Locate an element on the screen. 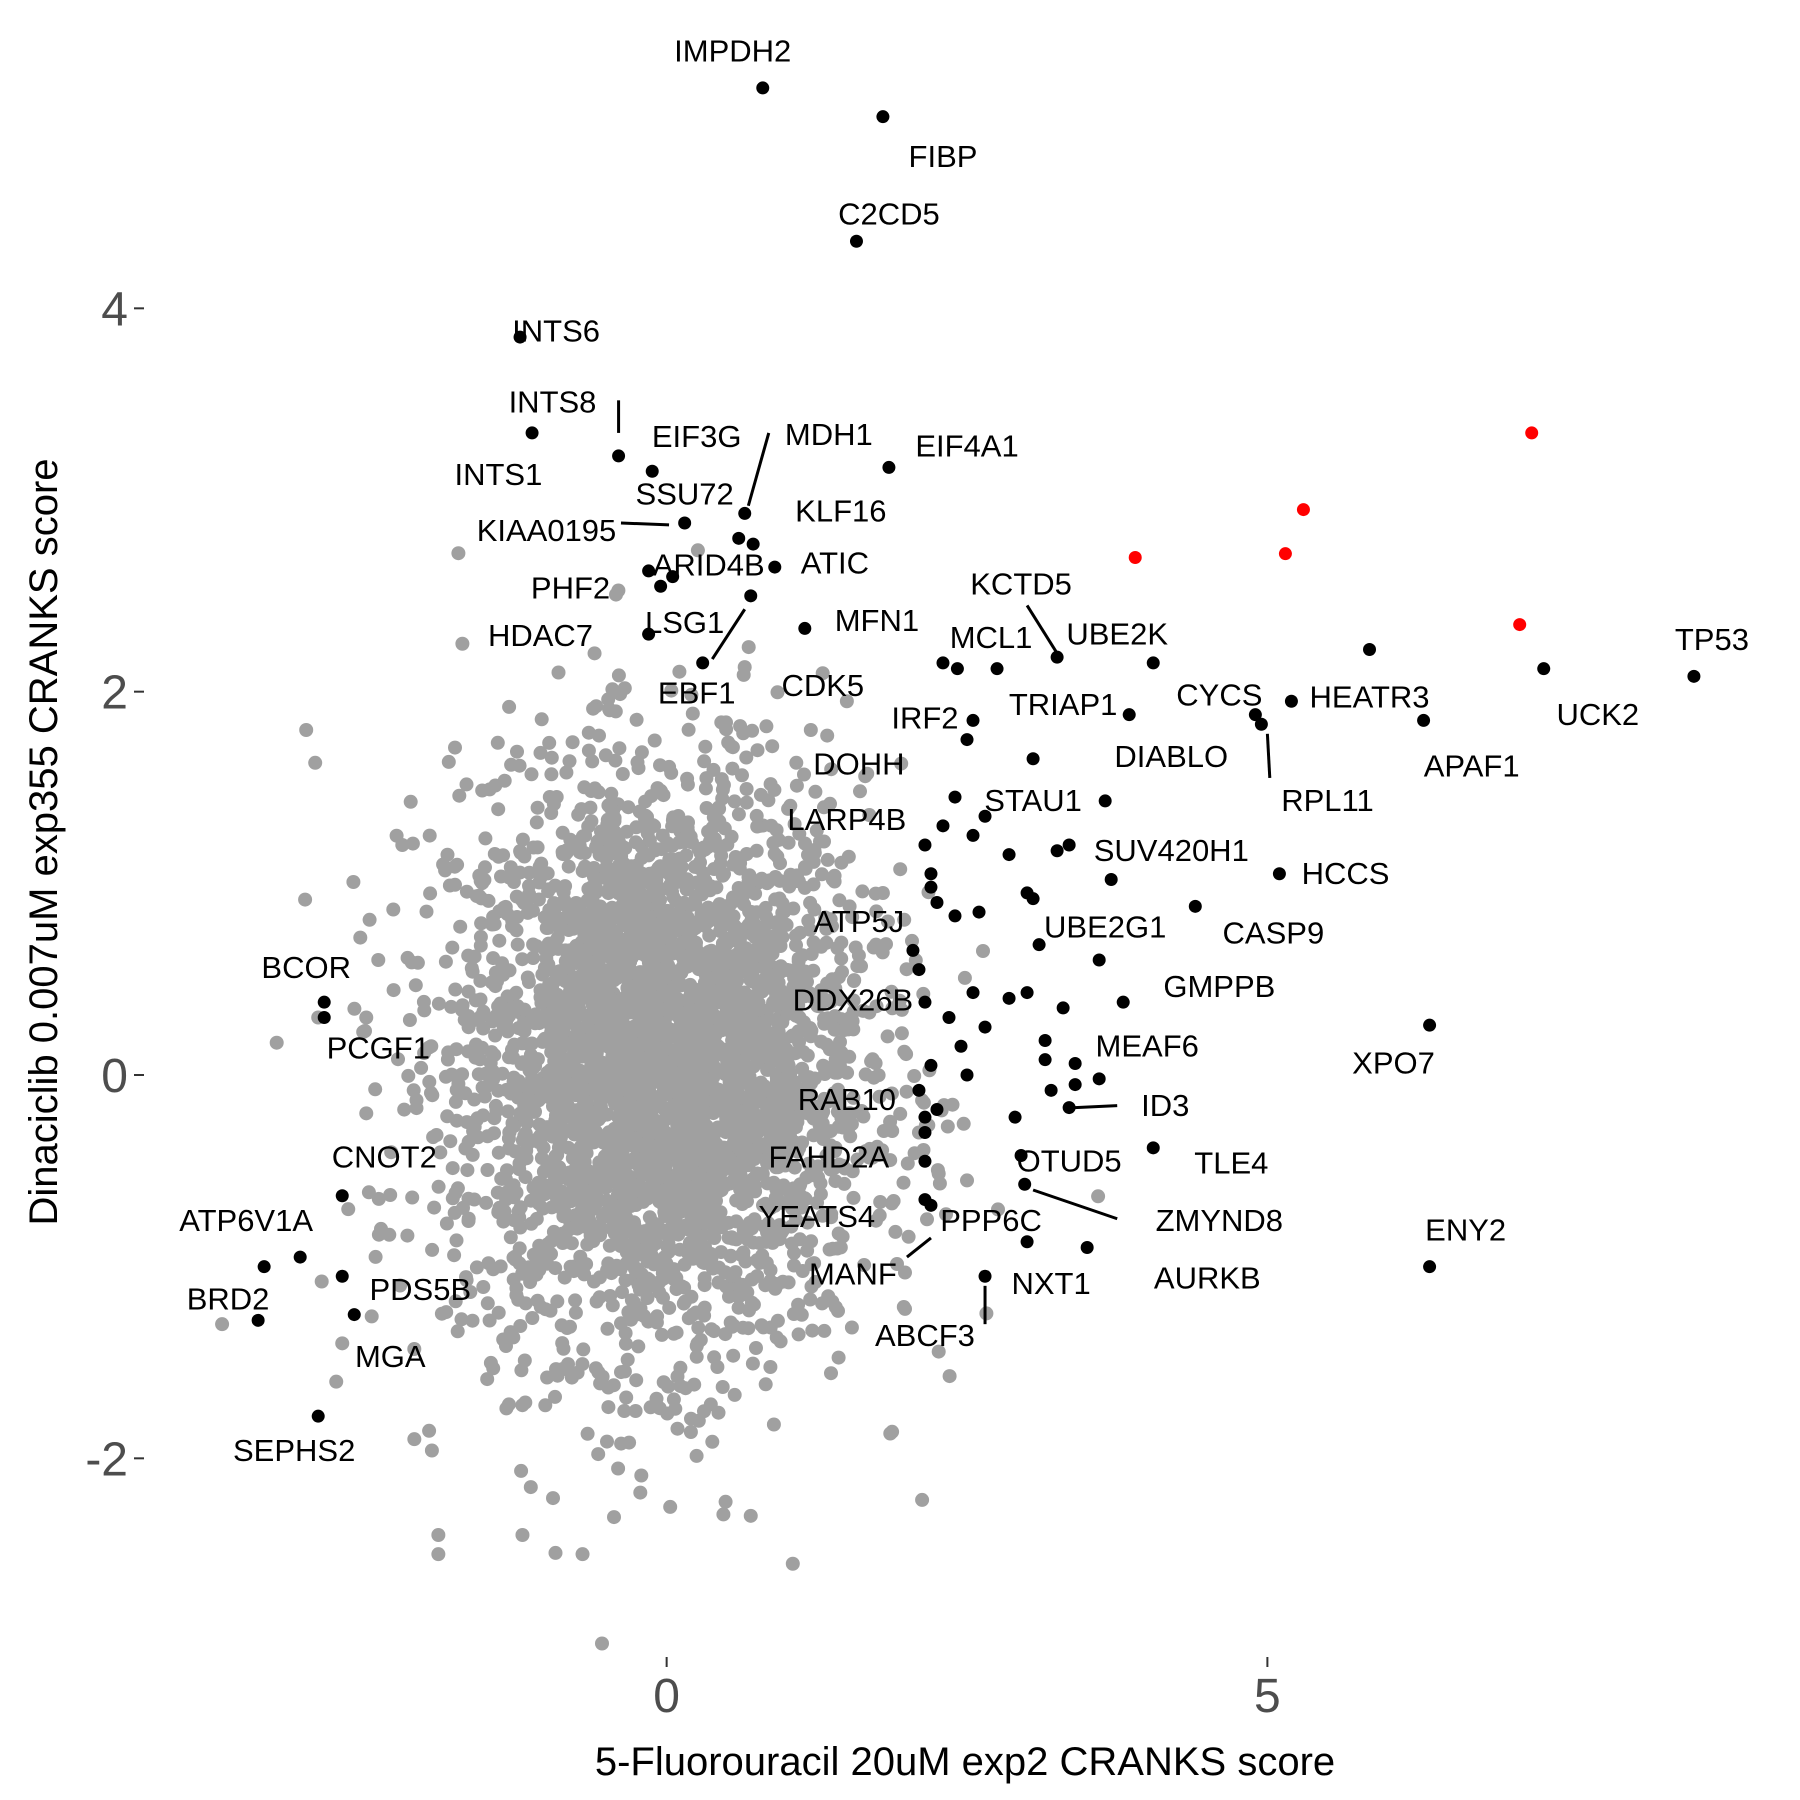 The width and height of the screenshot is (1800, 1800). gene-label: LSG1 is located at coordinates (684, 622).